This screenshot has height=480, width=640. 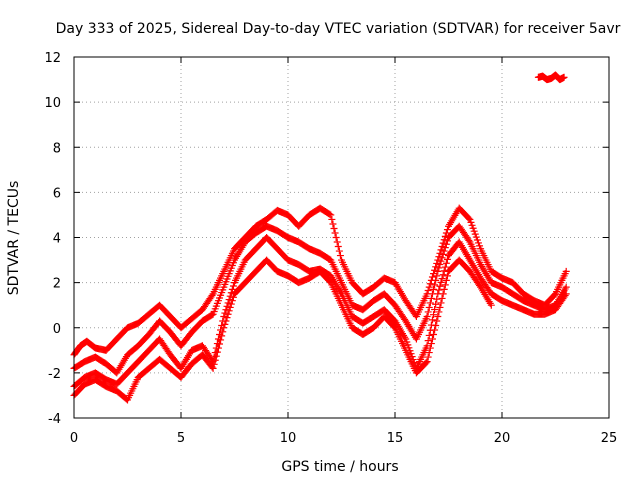 What do you see at coordinates (57, 148) in the screenshot?
I see `y-tick-label: 8` at bounding box center [57, 148].